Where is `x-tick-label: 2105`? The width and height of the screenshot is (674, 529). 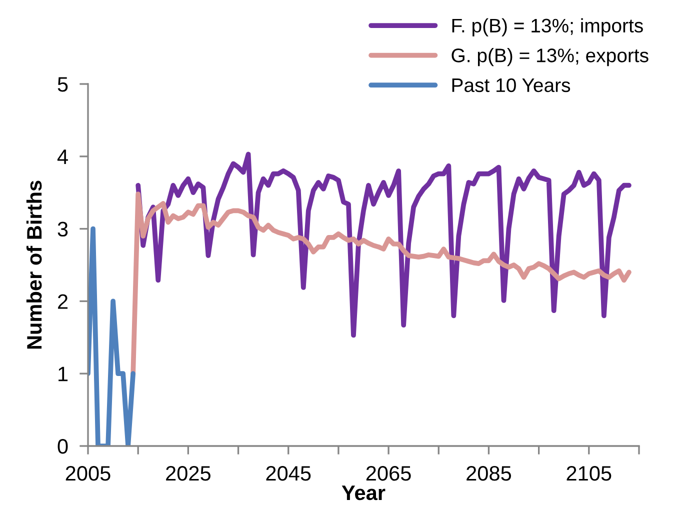
x-tick-label: 2105 is located at coordinates (589, 473).